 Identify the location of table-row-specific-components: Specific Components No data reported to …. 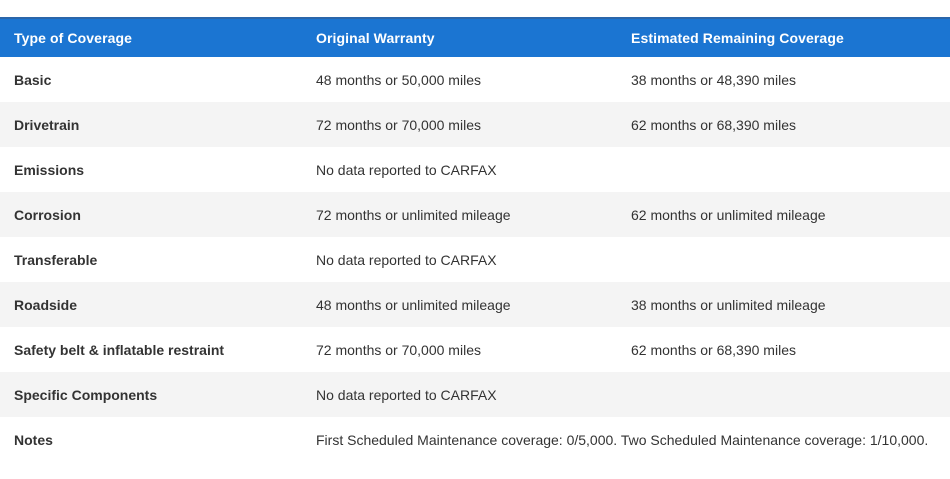
(475, 394).